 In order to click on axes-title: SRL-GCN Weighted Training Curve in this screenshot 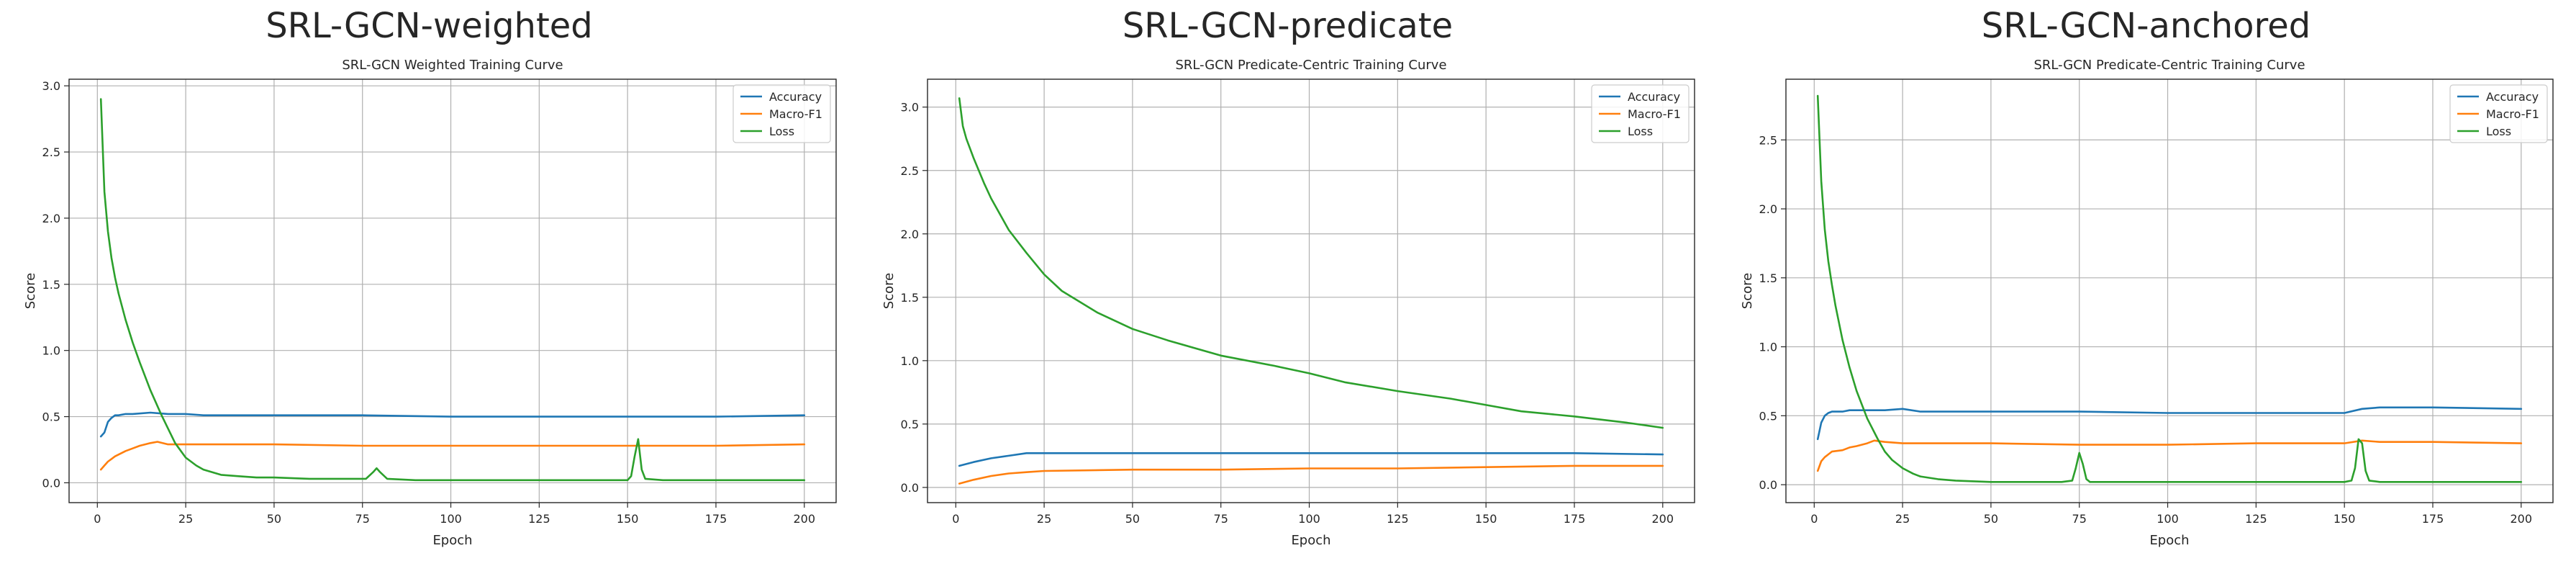, I will do `click(452, 65)`.